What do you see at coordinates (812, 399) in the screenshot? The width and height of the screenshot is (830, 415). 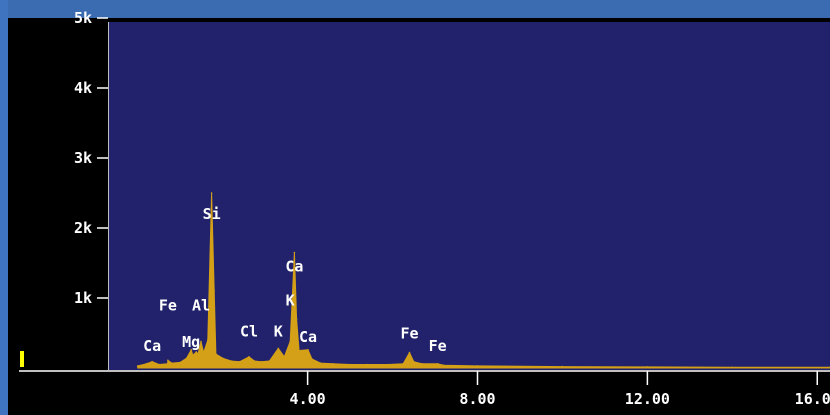 I see `x-tick-label: 16.00` at bounding box center [812, 399].